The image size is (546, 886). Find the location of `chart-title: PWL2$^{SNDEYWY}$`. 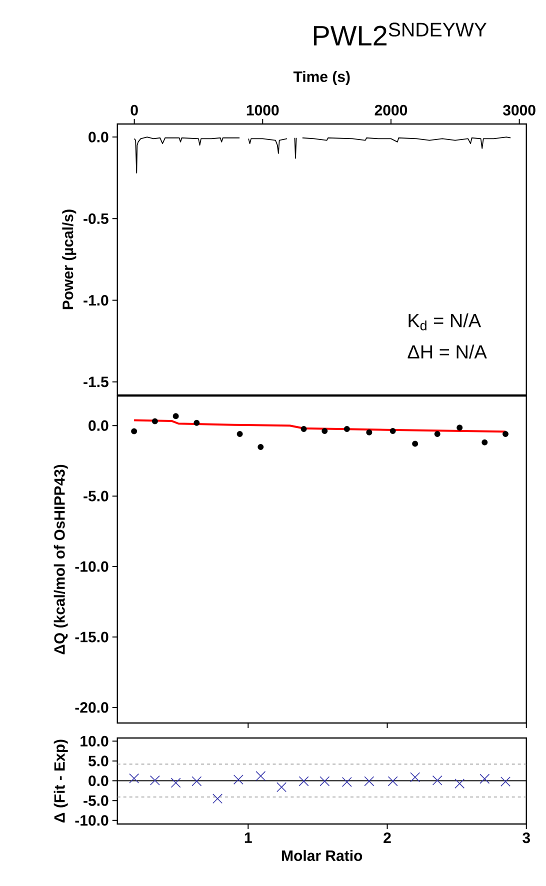

chart-title: PWL2$^{SNDEYWY}$ is located at coordinates (400, 34).